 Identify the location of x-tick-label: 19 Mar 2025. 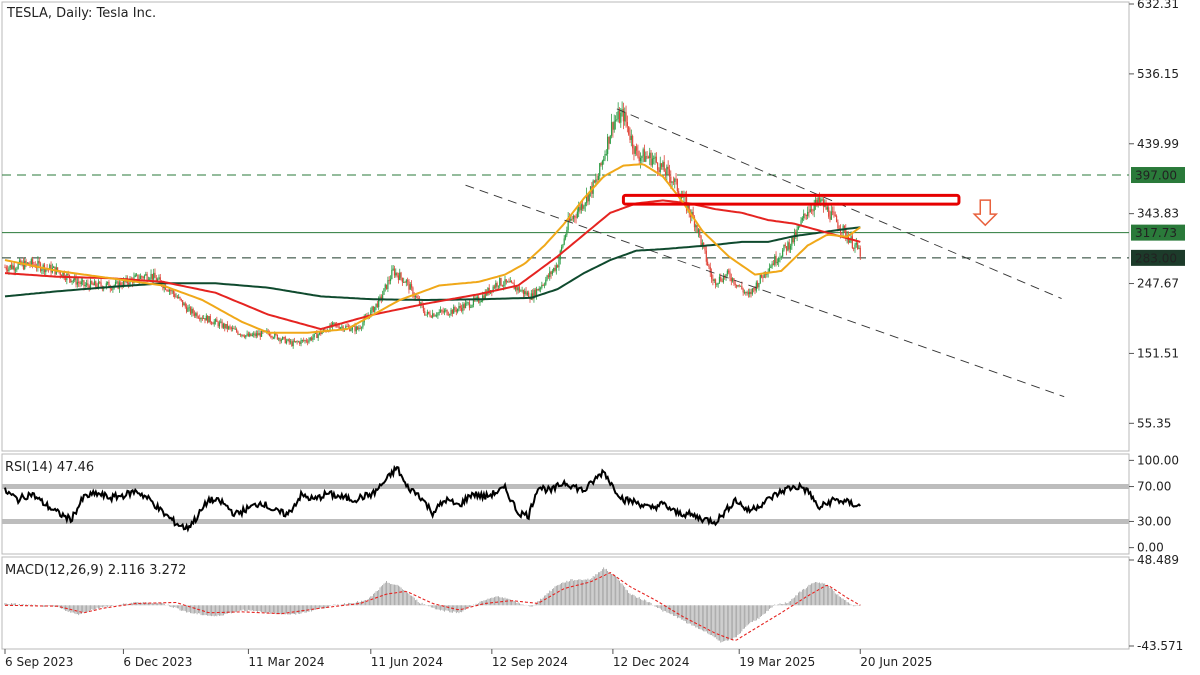
(777, 662).